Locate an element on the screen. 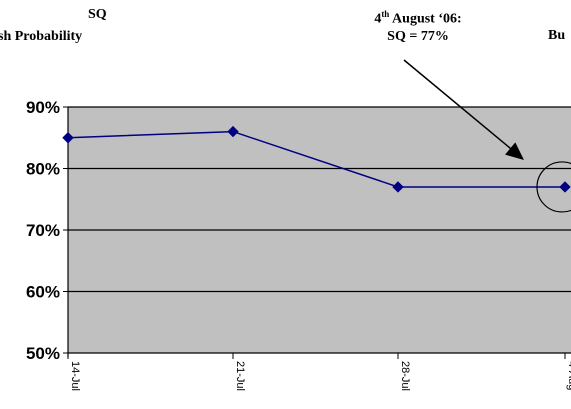 The image size is (571, 409). annotation-day: 4 is located at coordinates (378, 19).